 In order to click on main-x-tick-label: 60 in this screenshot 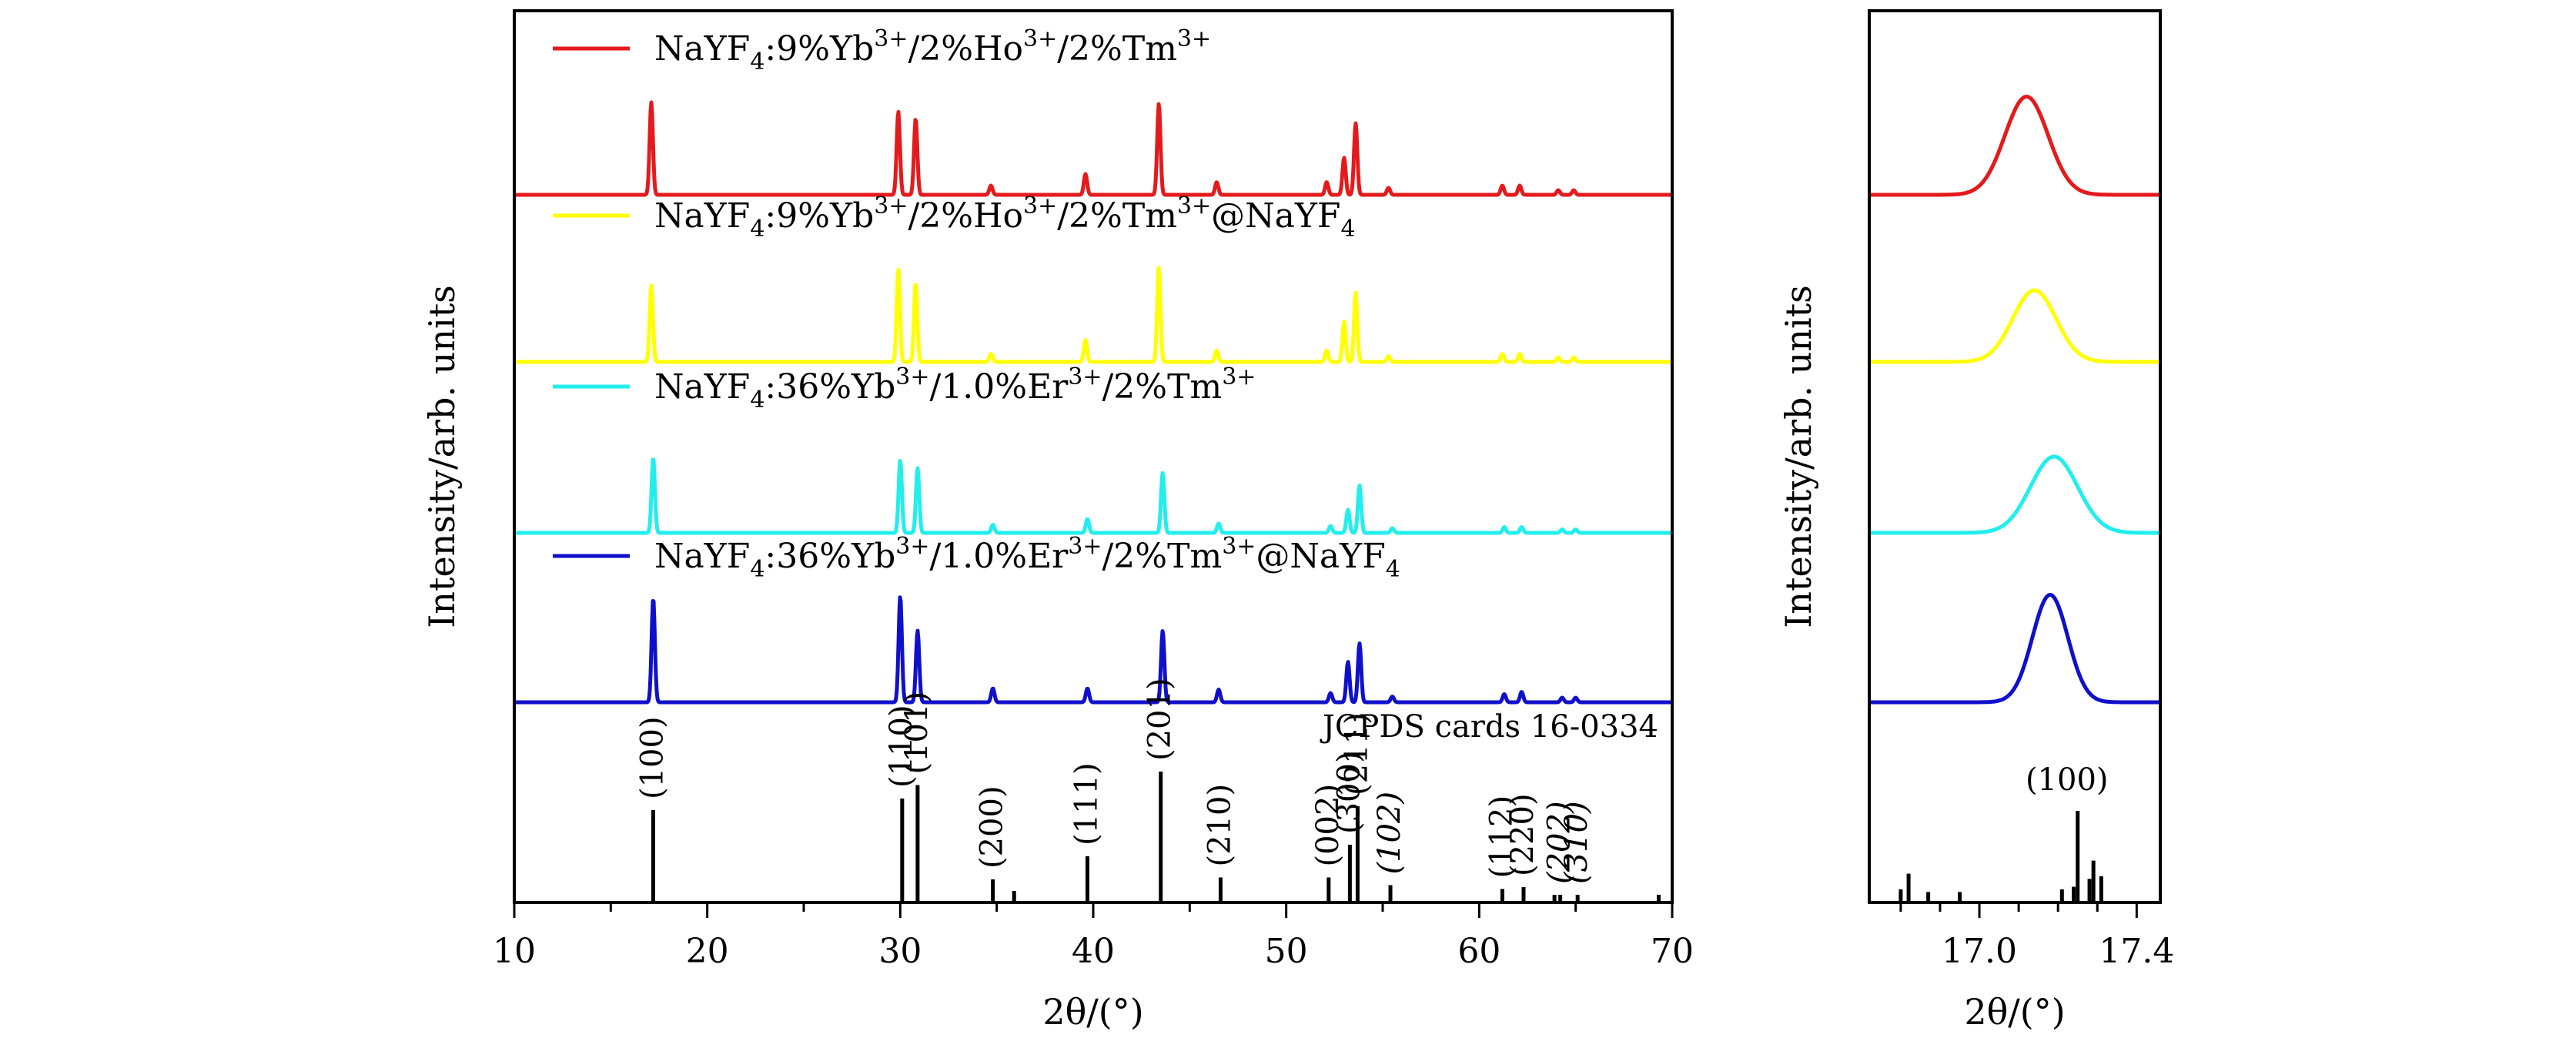, I will do `click(1478, 951)`.